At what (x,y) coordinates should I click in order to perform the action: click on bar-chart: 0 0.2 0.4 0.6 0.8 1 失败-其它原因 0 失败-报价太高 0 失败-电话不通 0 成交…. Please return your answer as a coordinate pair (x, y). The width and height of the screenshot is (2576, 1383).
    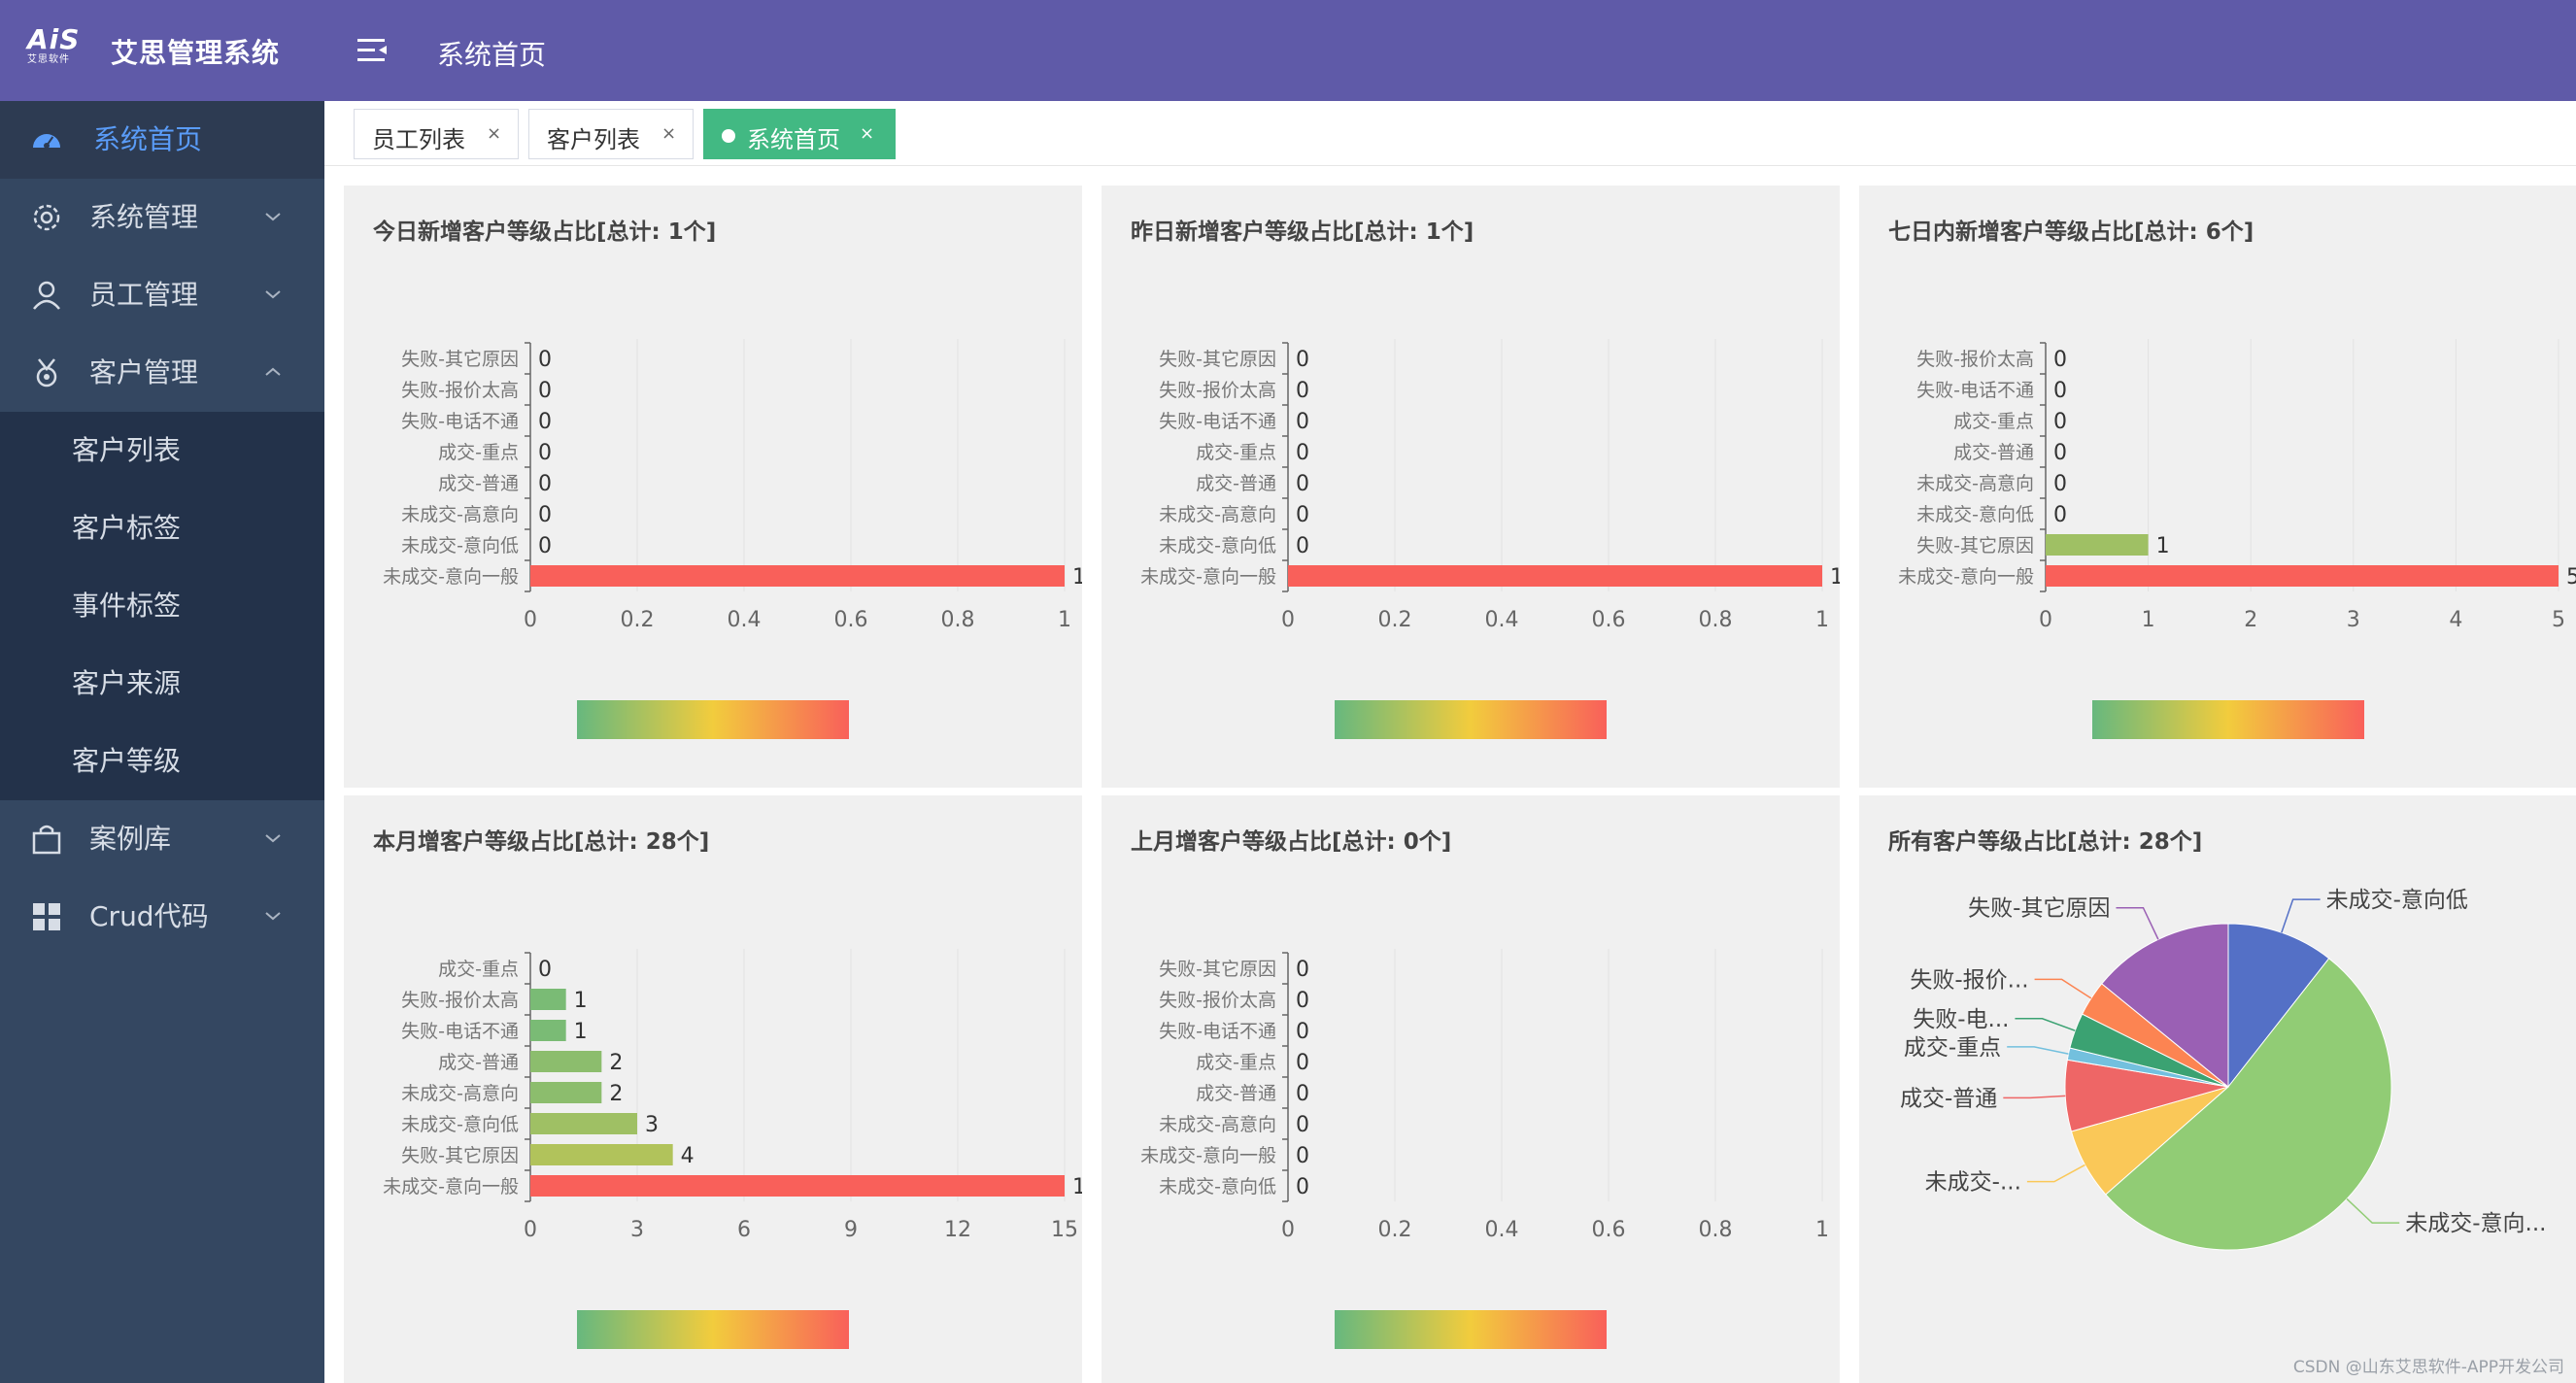
    Looking at the image, I should click on (1484, 1149).